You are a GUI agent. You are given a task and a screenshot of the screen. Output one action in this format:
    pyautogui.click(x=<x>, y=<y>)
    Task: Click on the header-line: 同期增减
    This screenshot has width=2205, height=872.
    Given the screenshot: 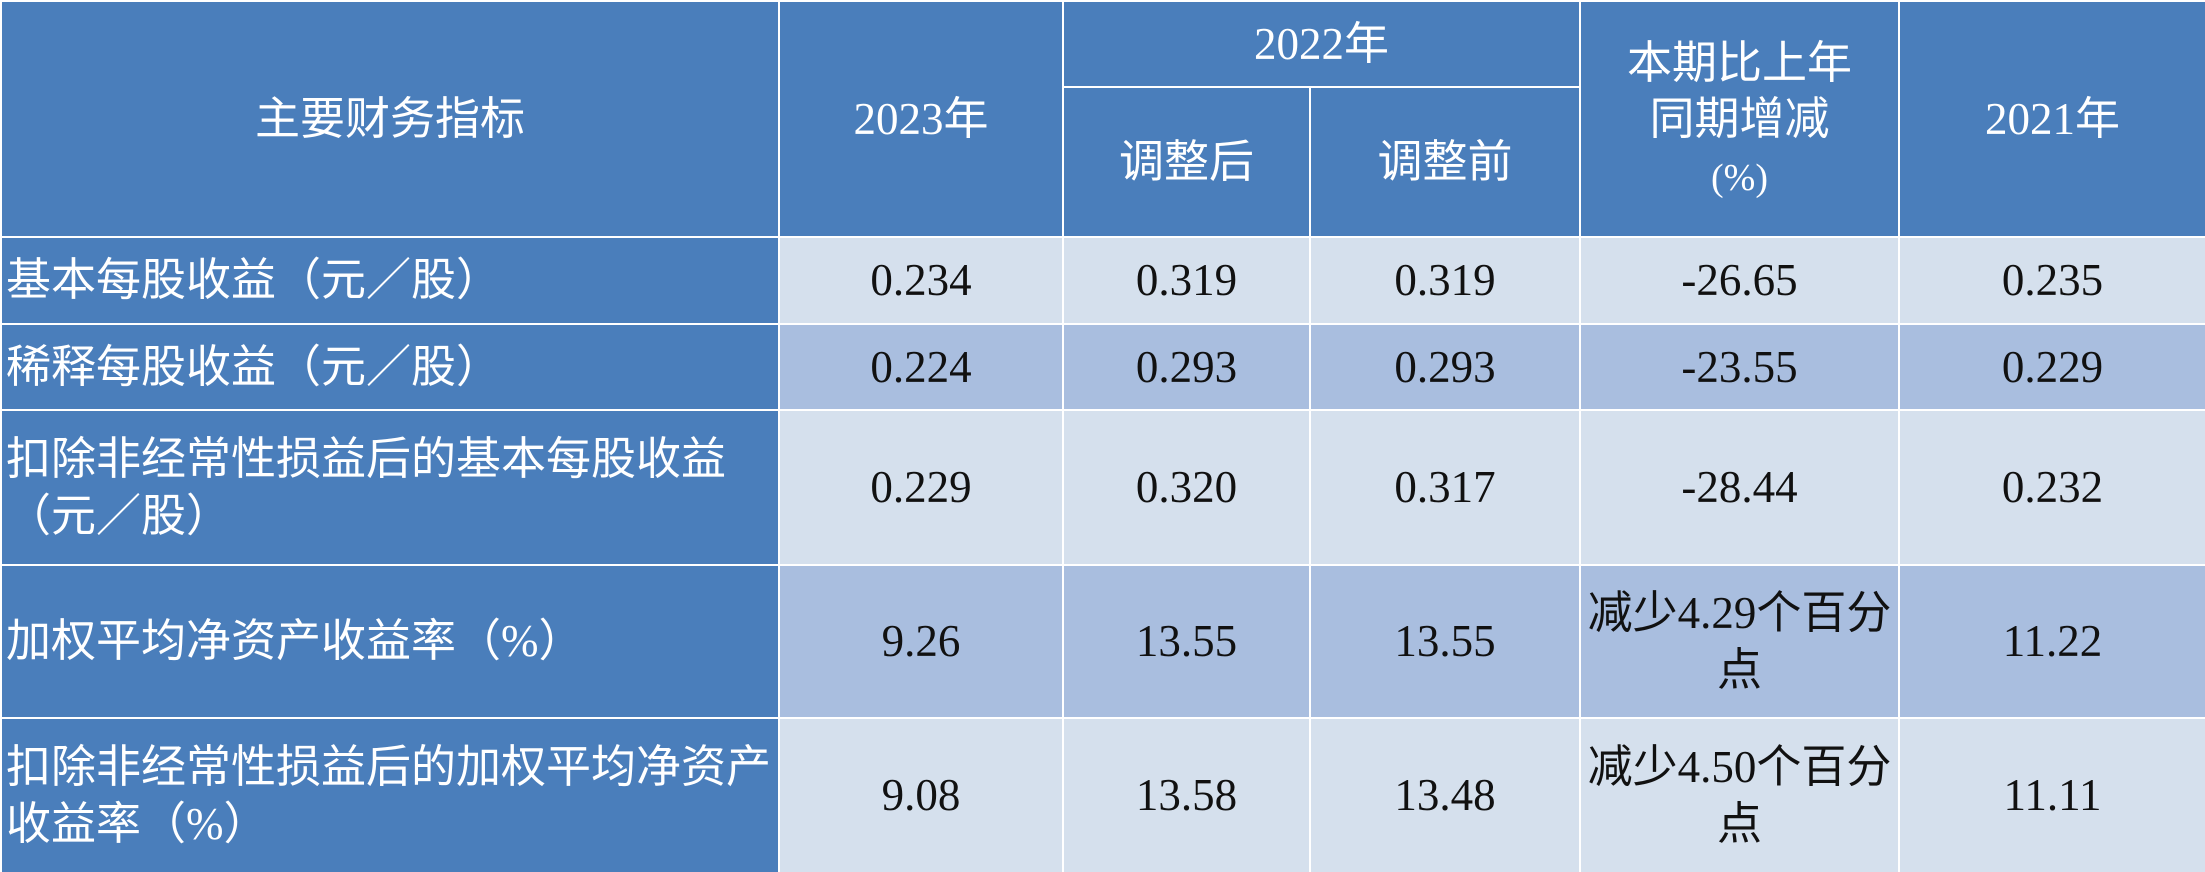 What is the action you would take?
    pyautogui.click(x=1739, y=118)
    